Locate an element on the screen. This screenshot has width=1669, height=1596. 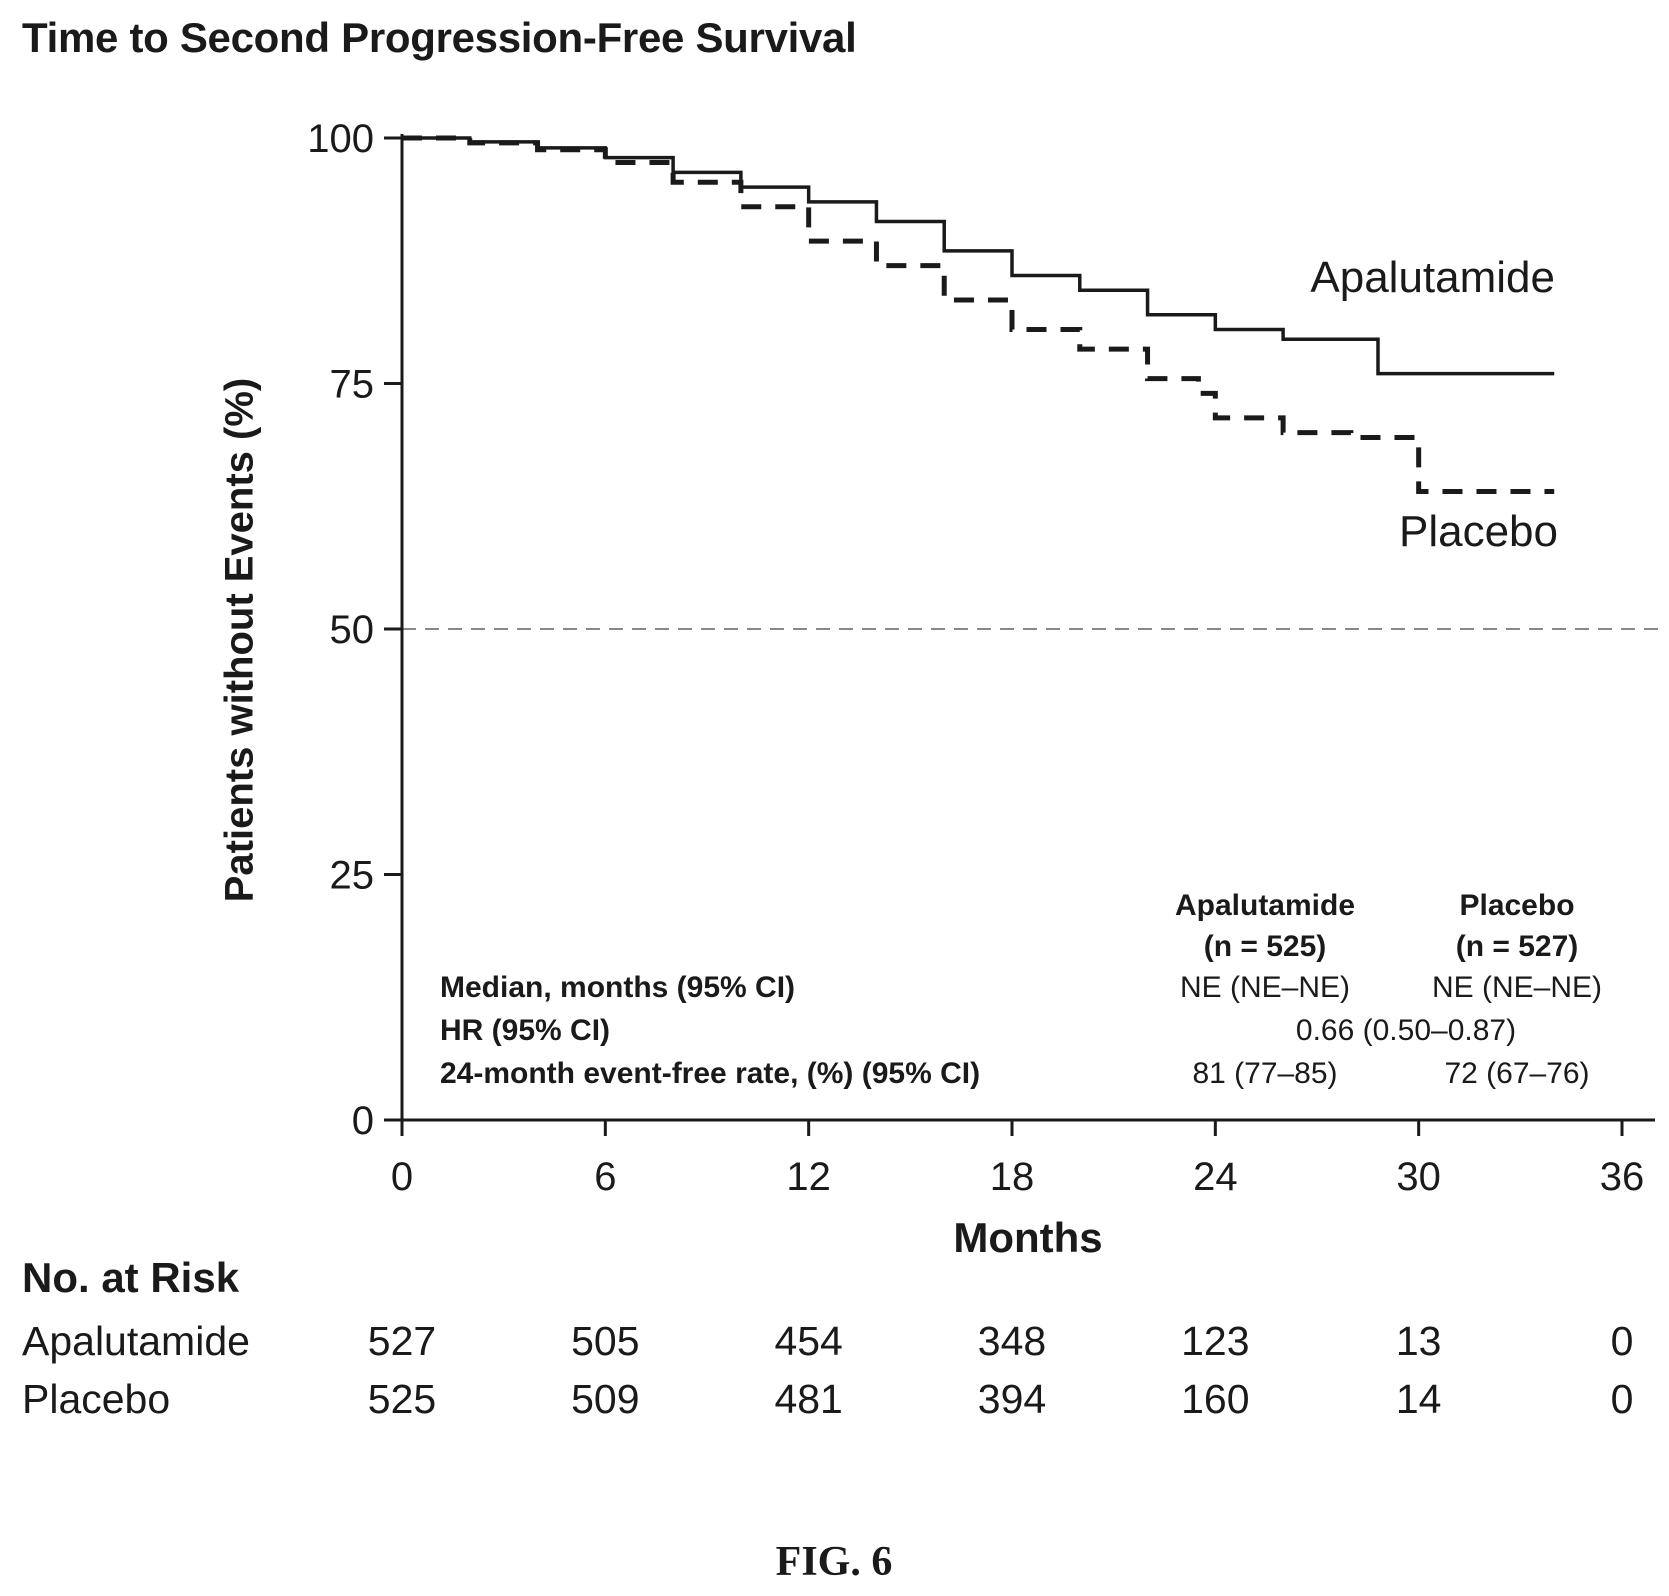
line-label-apalutamide: Apalutamide is located at coordinates (1432, 277).